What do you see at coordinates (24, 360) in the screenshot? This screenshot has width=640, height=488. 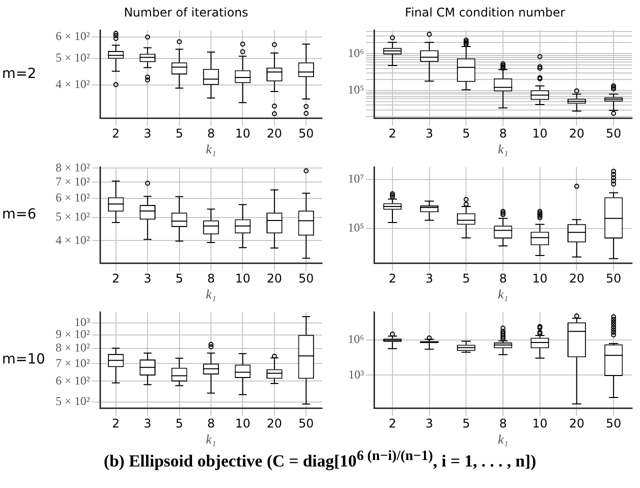 I see `y-axis-title: m=10` at bounding box center [24, 360].